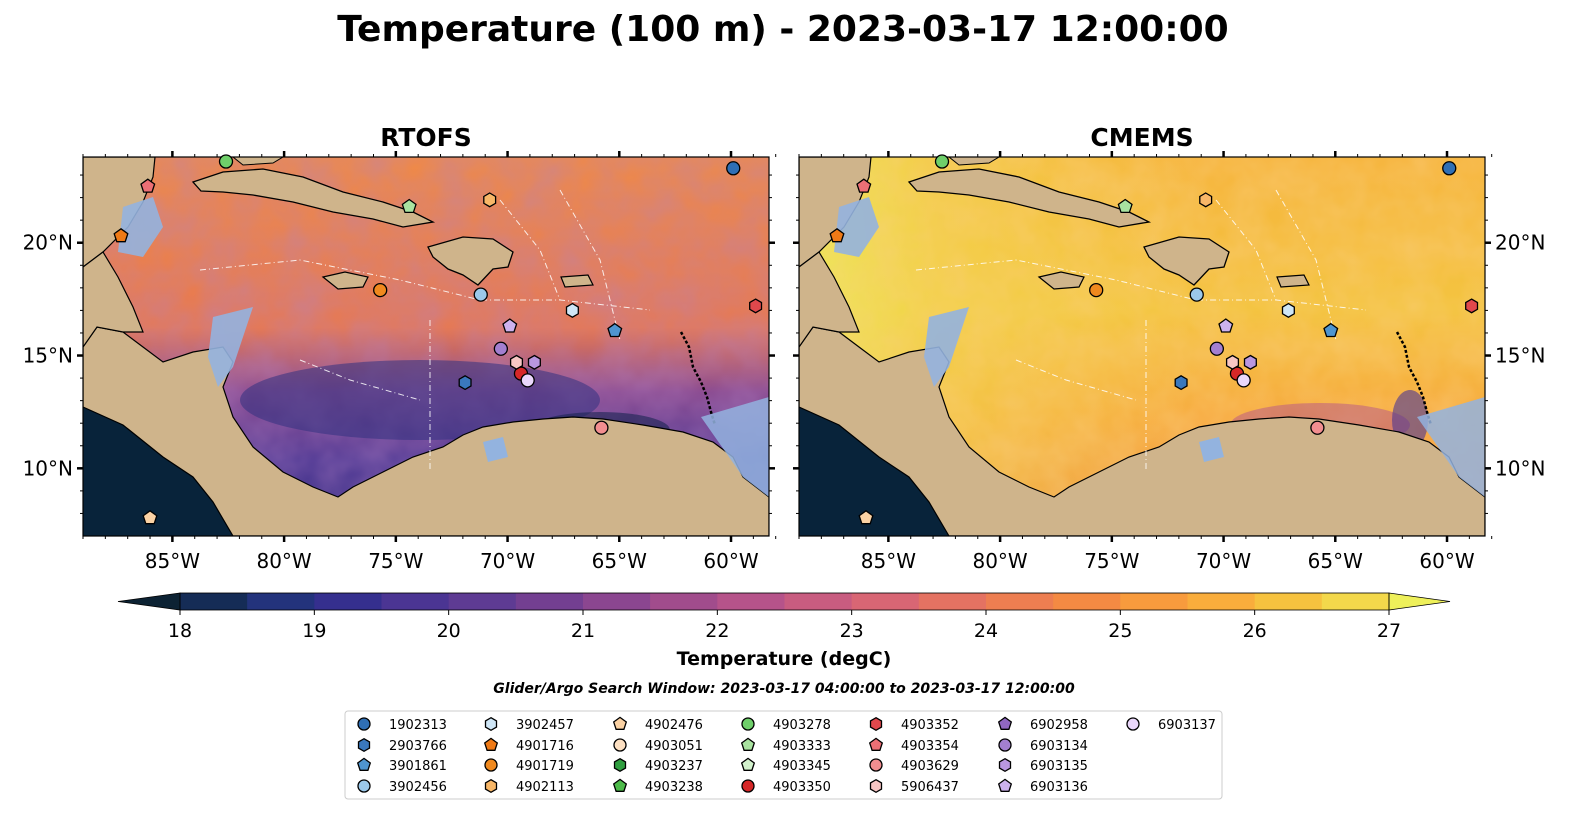 The image size is (1577, 827). Describe the element at coordinates (913, 745) in the screenshot. I see `legend-item: 4903354` at that location.